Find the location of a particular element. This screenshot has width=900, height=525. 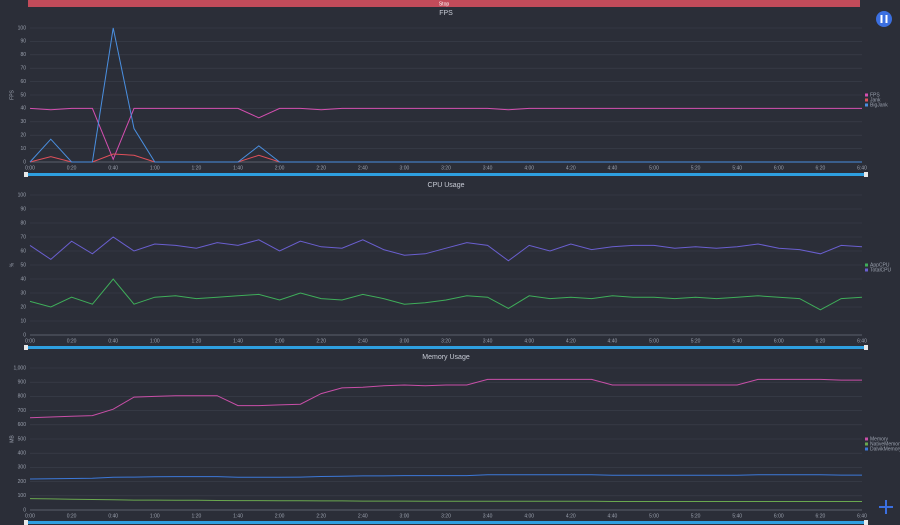

x-tick-label: 2:20 is located at coordinates (321, 341).